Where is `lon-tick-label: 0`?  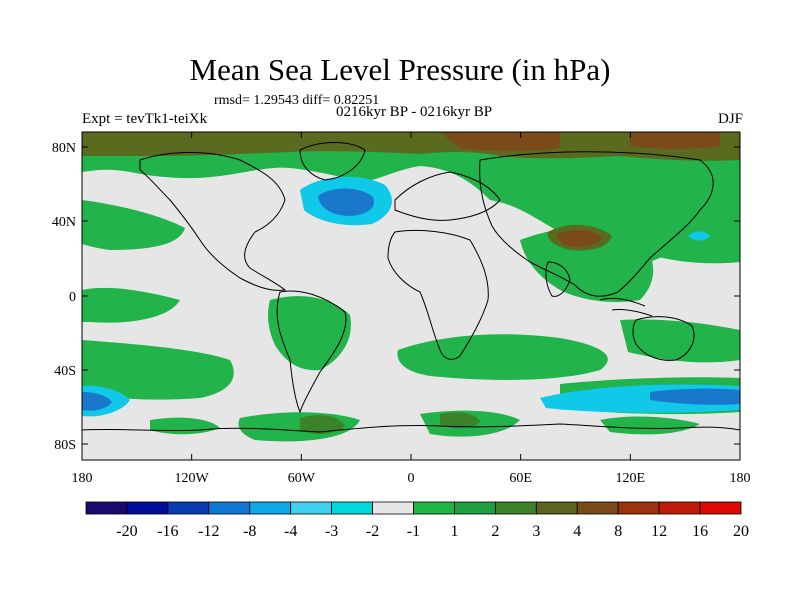
lon-tick-label: 0 is located at coordinates (411, 478).